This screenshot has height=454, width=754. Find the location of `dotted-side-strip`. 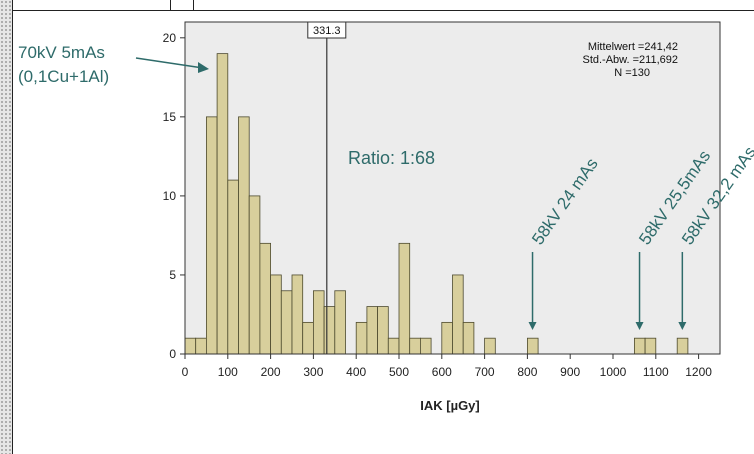

dotted-side-strip is located at coordinates (6, 227).